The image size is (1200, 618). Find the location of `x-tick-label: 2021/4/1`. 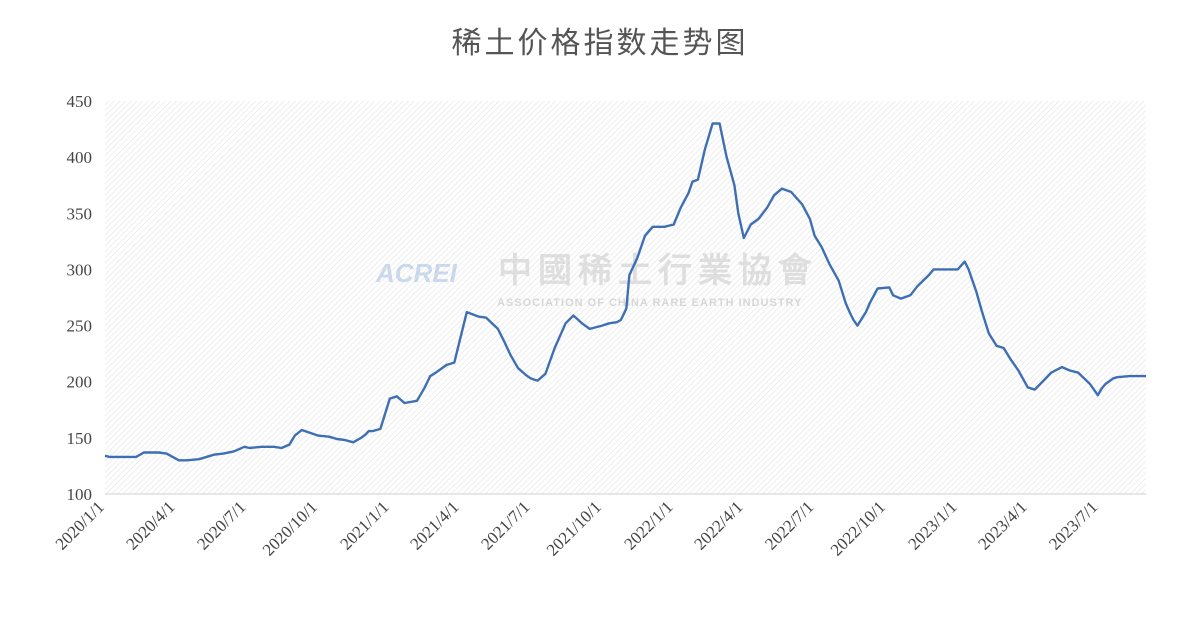

x-tick-label: 2021/4/1 is located at coordinates (434, 525).